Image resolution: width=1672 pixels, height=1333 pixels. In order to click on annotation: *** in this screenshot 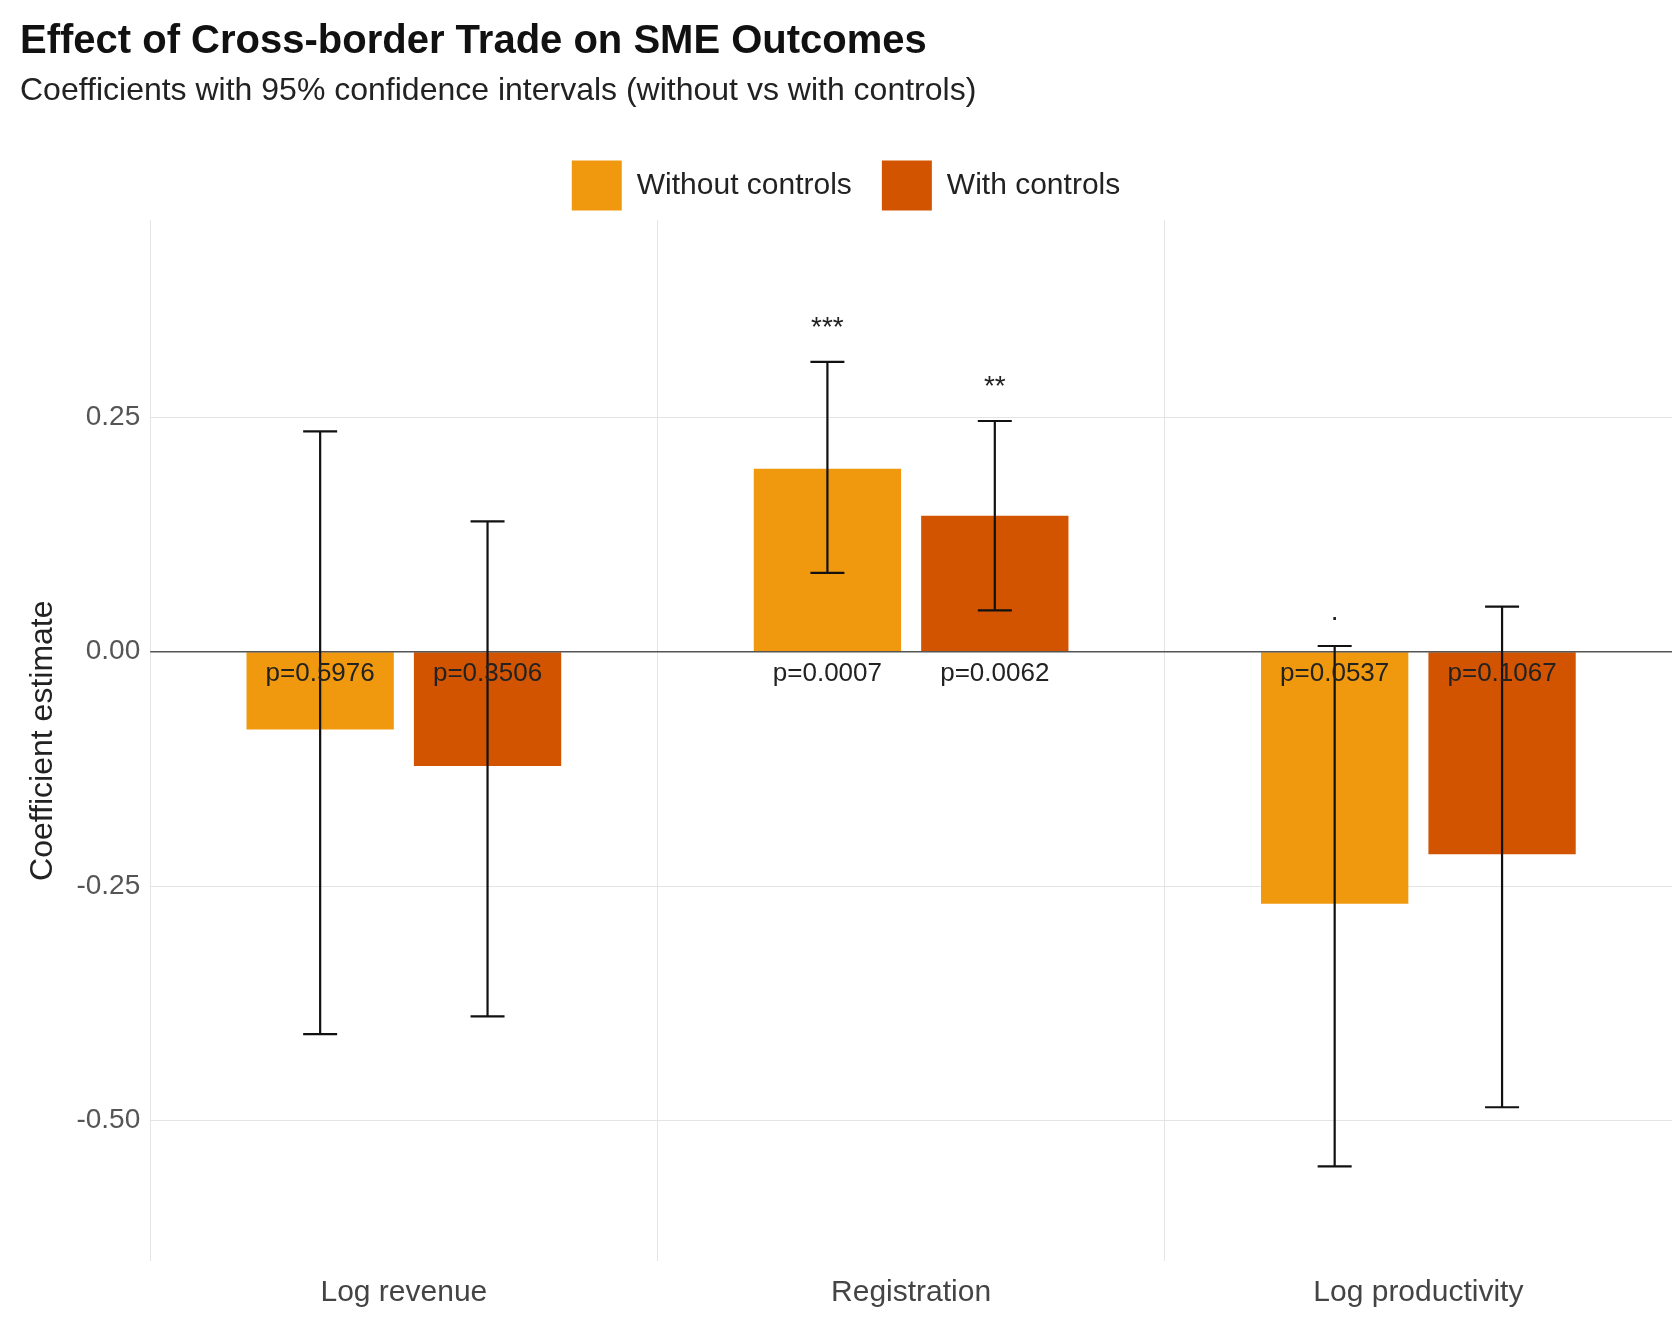, I will do `click(827, 326)`.